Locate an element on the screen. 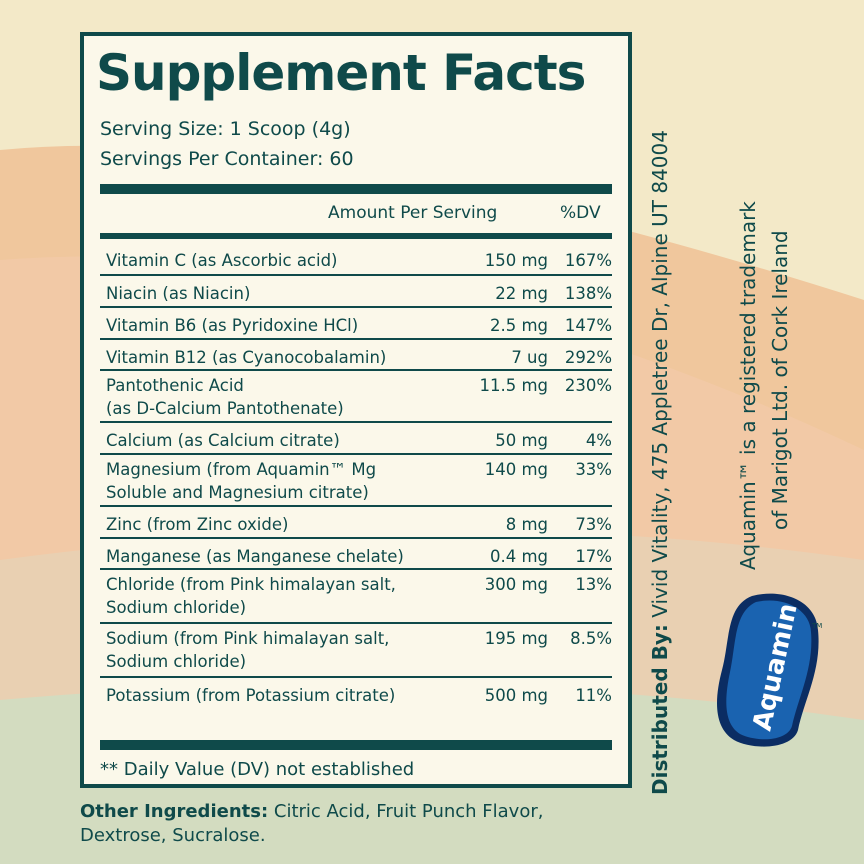 The width and height of the screenshot is (864, 864). nutrient-name-line: Manganese (as Manganese chelate) is located at coordinates (255, 556).